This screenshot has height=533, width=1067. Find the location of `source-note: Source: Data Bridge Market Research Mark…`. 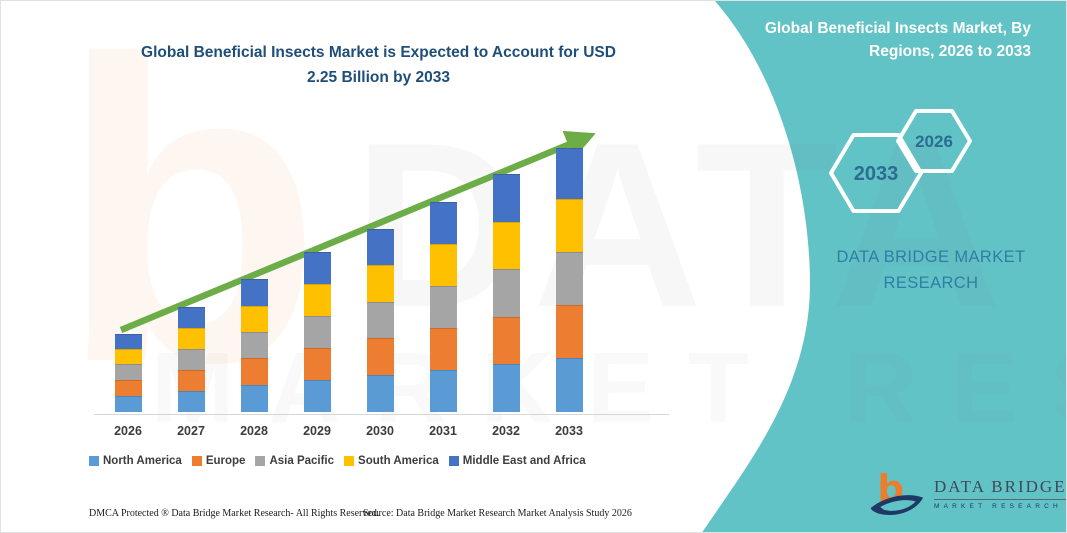

source-note: Source: Data Bridge Market Research Mark… is located at coordinates (497, 513).